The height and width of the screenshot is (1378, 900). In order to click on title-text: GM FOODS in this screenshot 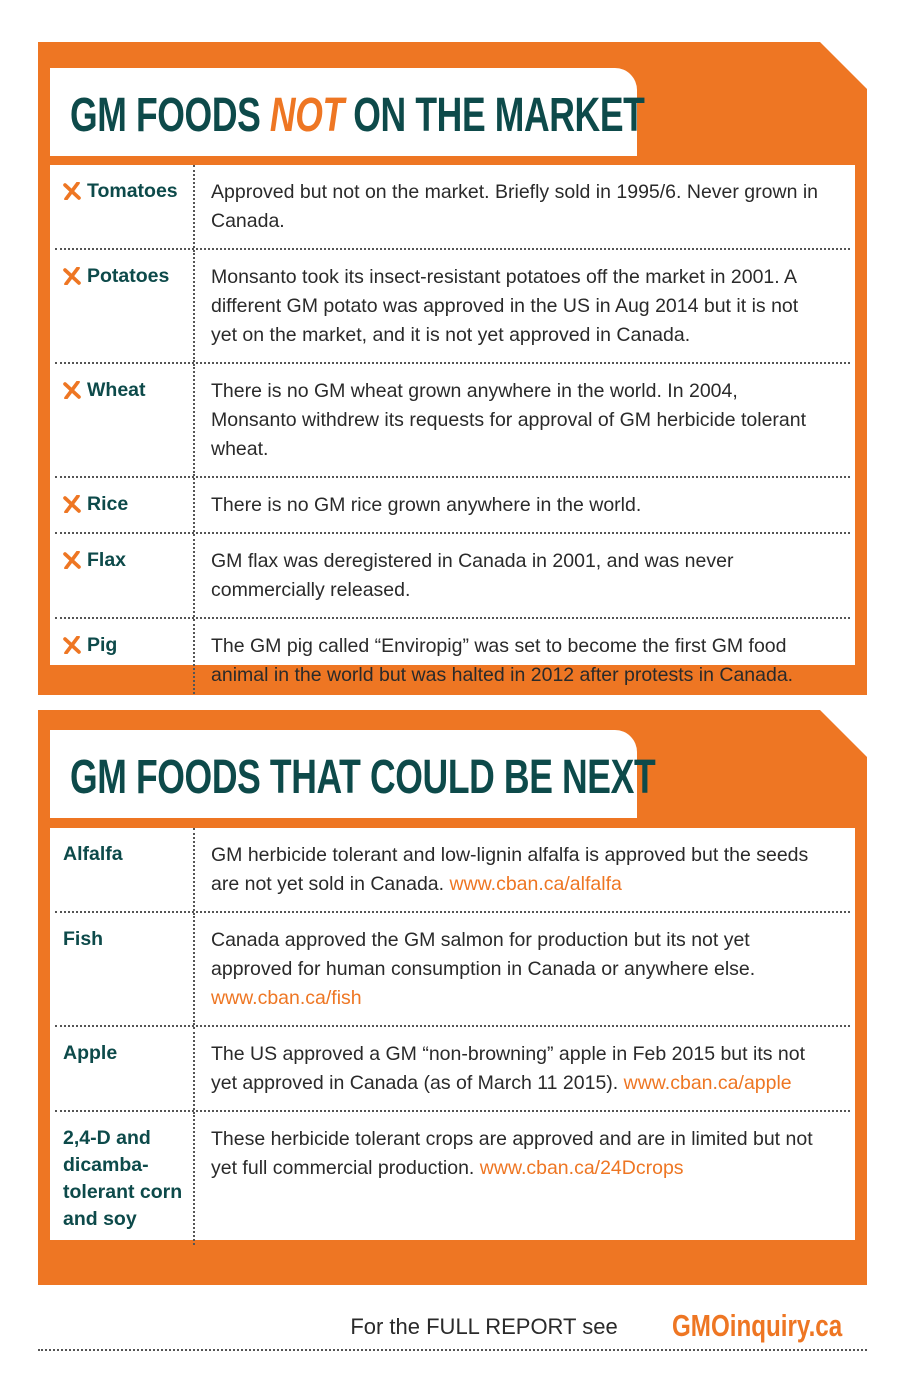, I will do `click(170, 115)`.